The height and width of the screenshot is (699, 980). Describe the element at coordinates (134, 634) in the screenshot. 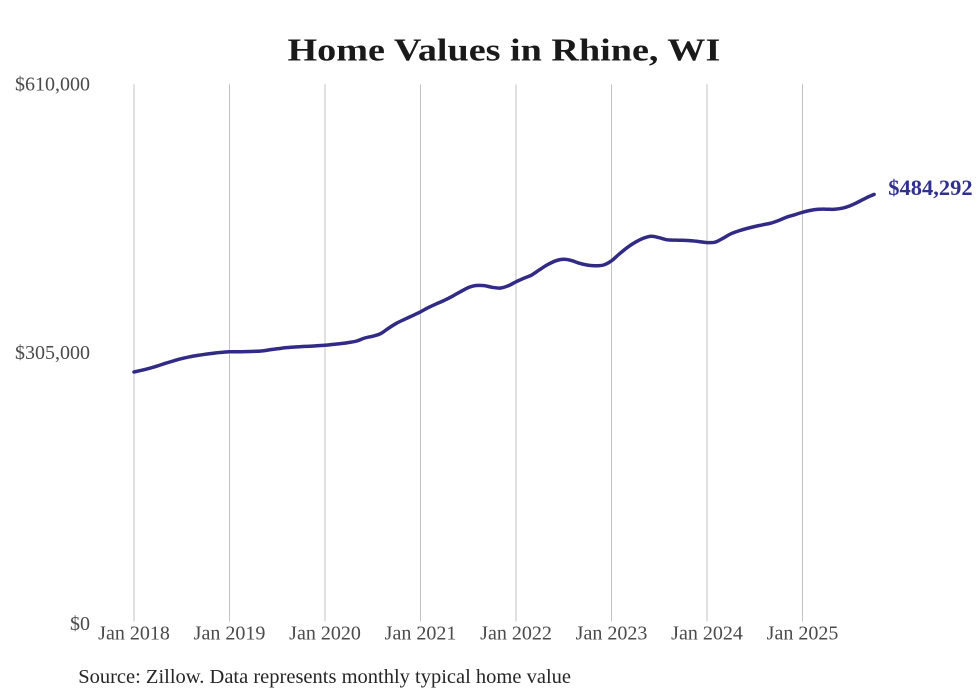

I see `svg-text: Jan 2018` at that location.